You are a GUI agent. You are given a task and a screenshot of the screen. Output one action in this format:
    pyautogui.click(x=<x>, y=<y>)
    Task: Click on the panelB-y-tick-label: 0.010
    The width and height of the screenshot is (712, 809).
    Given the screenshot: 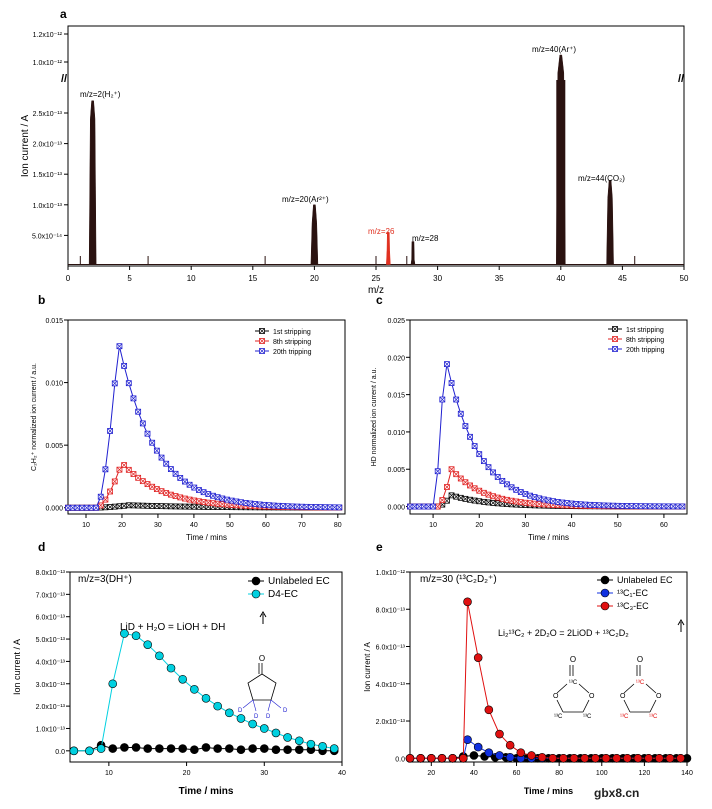 What is the action you would take?
    pyautogui.click(x=54, y=384)
    